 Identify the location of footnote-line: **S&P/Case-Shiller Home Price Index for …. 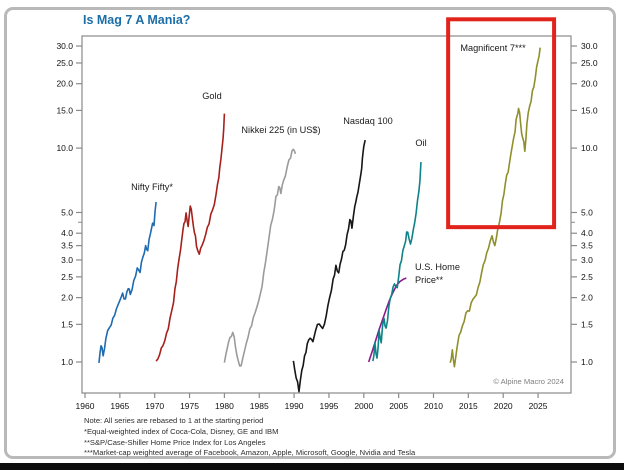
(175, 442).